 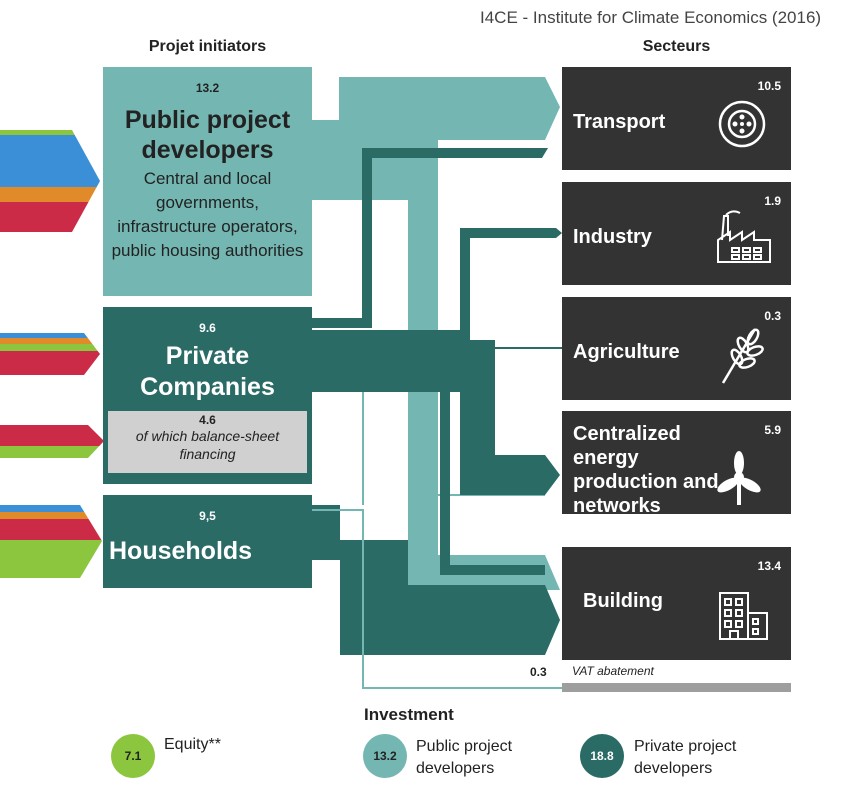 I want to click on wheel-icon, so click(x=742, y=124).